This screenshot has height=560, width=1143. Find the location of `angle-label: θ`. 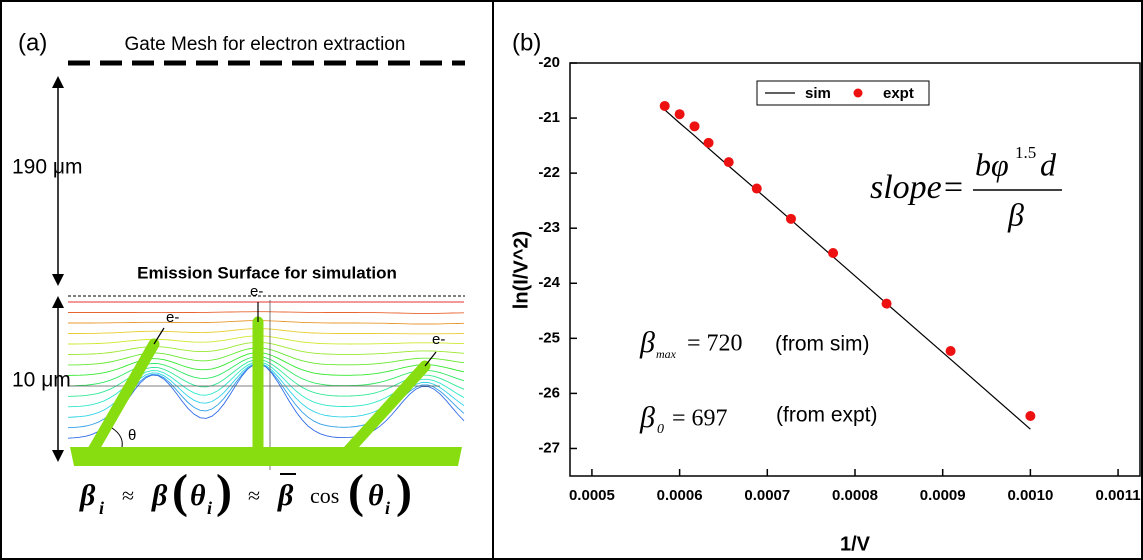

angle-label: θ is located at coordinates (132, 435).